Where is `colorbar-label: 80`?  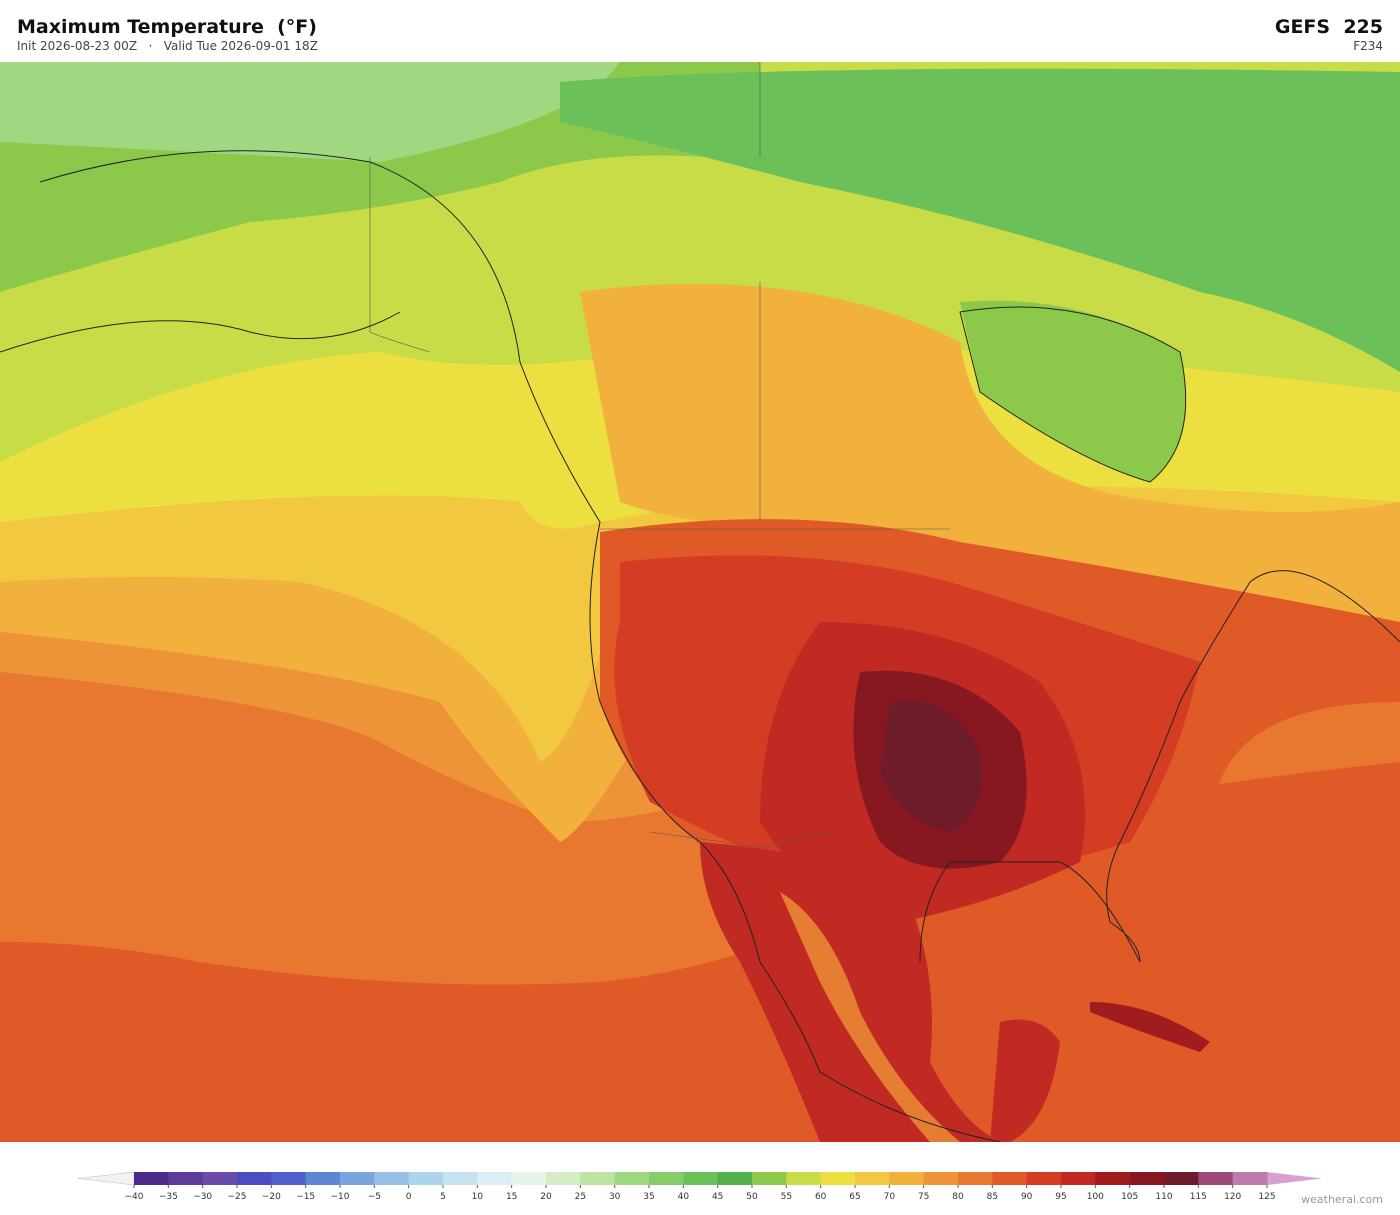
colorbar-label: 80 is located at coordinates (958, 1197).